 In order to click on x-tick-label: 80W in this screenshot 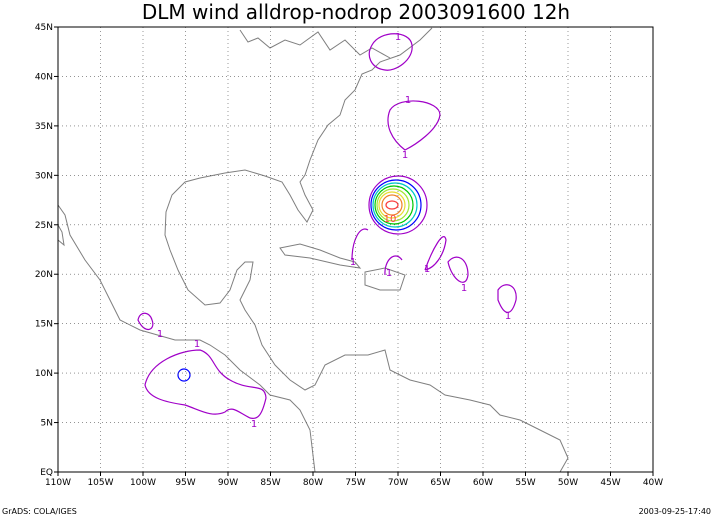, I will do `click(313, 483)`.